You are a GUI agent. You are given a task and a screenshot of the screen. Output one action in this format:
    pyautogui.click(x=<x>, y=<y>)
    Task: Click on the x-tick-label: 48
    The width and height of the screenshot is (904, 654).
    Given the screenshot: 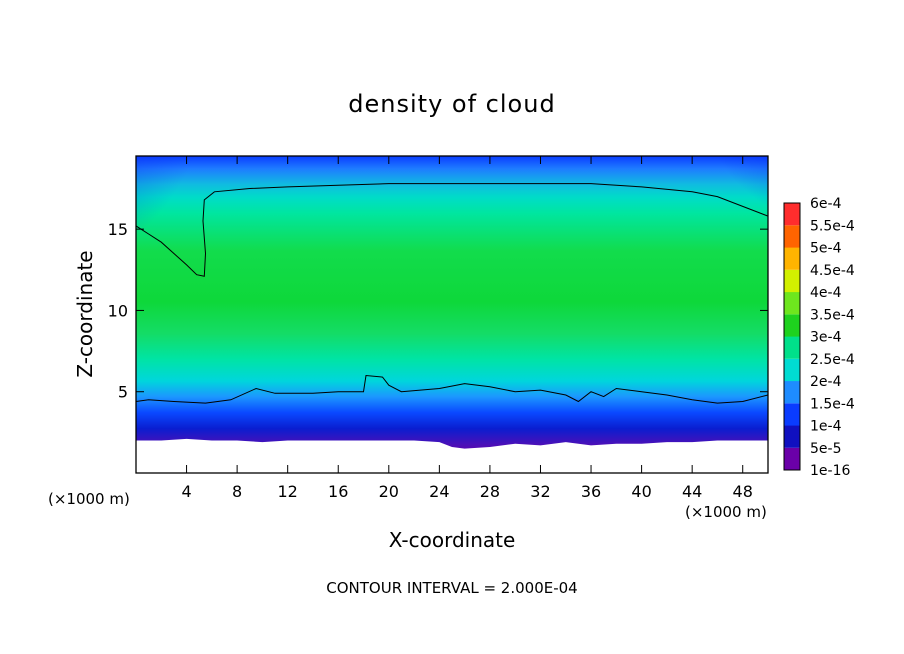 What is the action you would take?
    pyautogui.click(x=743, y=491)
    